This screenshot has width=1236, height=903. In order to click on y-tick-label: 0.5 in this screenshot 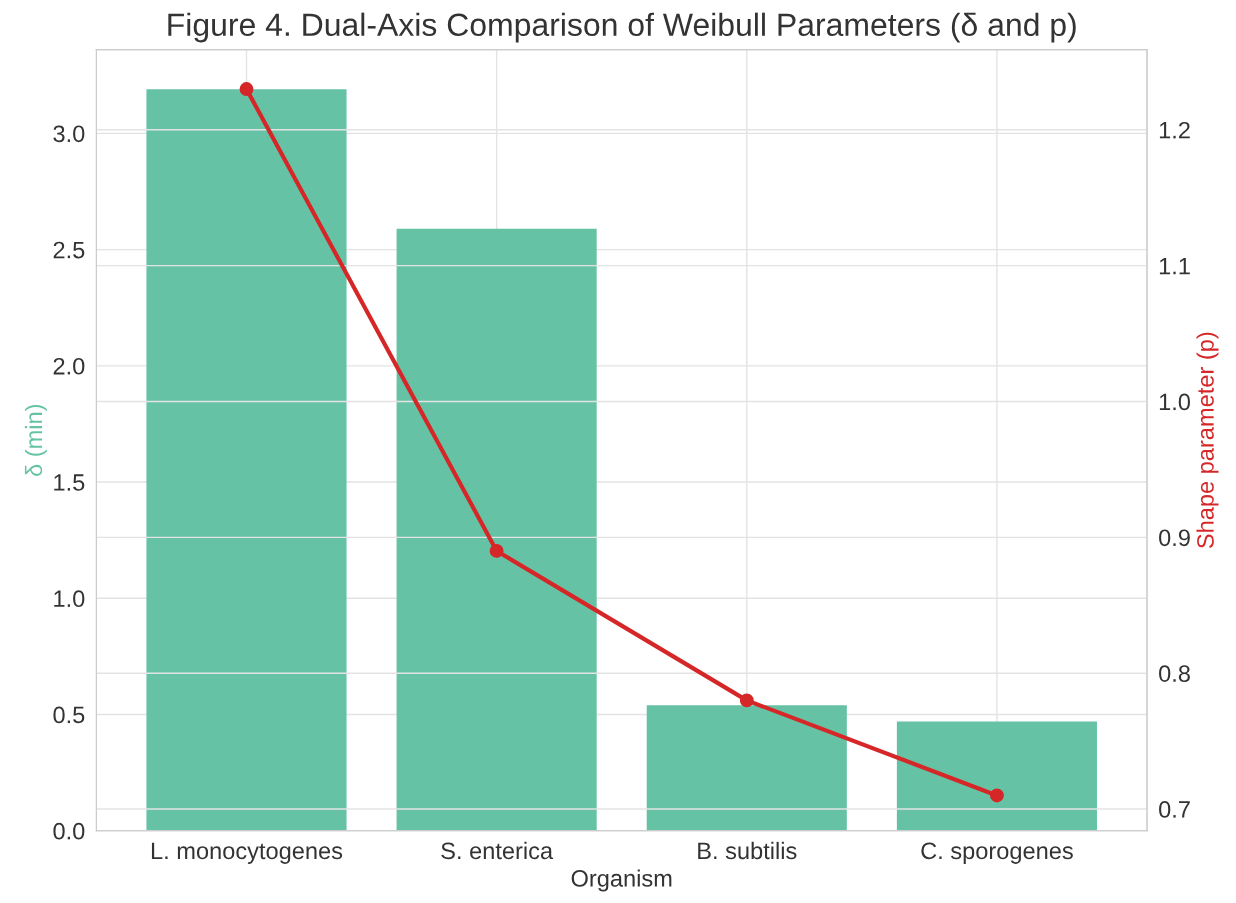, I will do `click(69, 715)`.